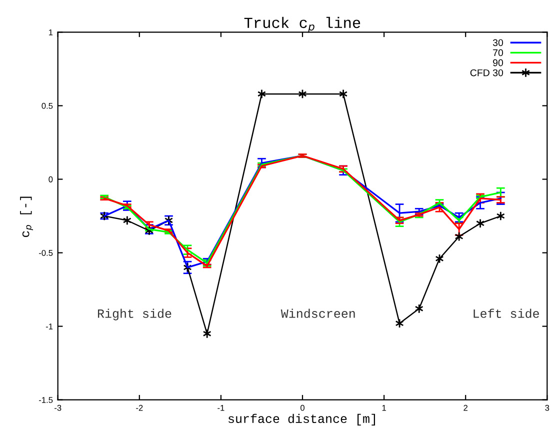 Image resolution: width=551 pixels, height=429 pixels. What do you see at coordinates (302, 24) in the screenshot?
I see `chart-title: Truck c$_{p}$ line` at bounding box center [302, 24].